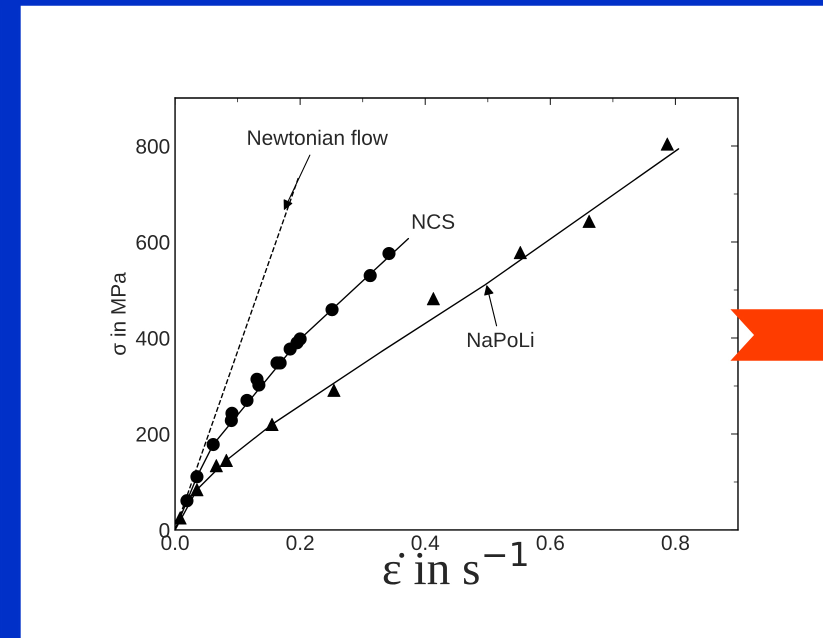  I want to click on annotation: NCS, so click(433, 221).